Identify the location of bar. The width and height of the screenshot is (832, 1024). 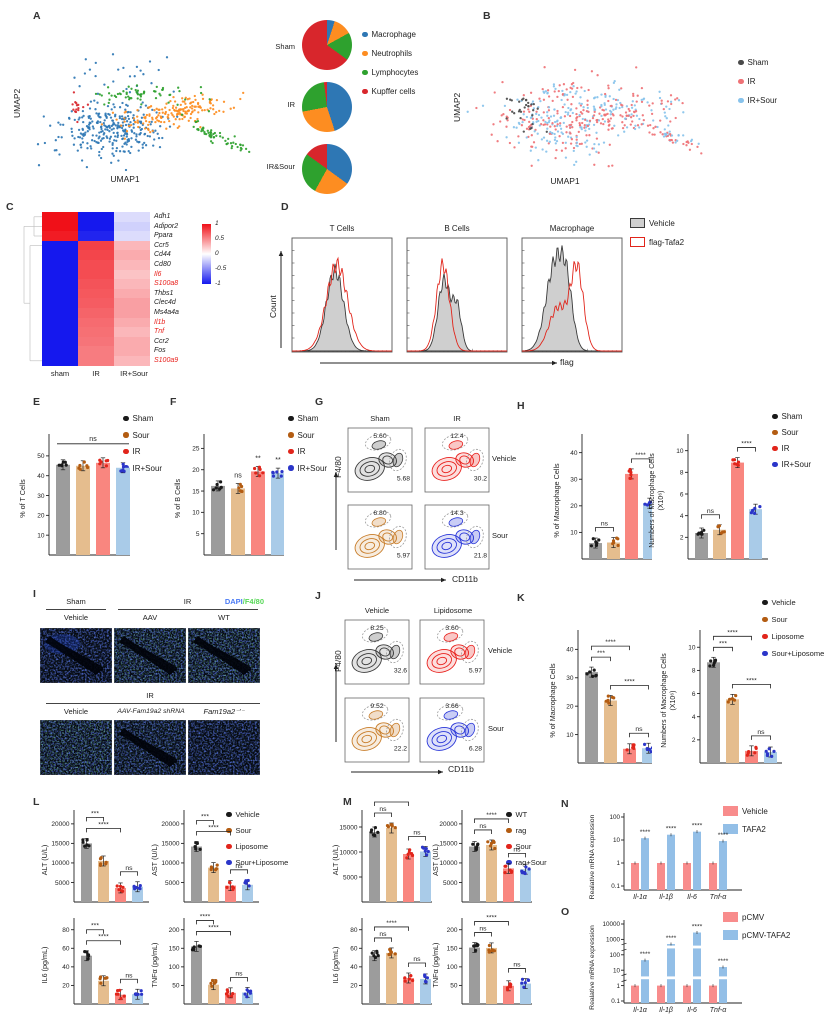
(247, 893).